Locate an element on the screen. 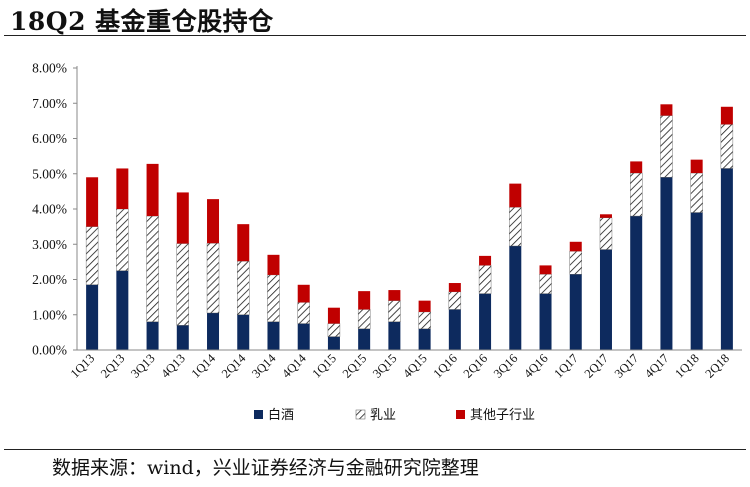 The height and width of the screenshot is (487, 750). legend-swatch-other is located at coordinates (460, 414).